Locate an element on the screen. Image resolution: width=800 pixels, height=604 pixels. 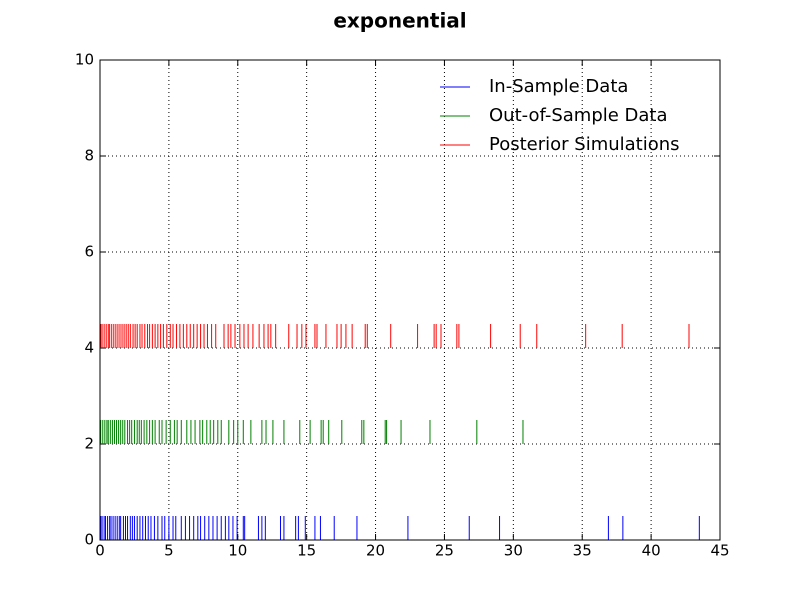
y-tick-label: 10 is located at coordinates (84, 60).